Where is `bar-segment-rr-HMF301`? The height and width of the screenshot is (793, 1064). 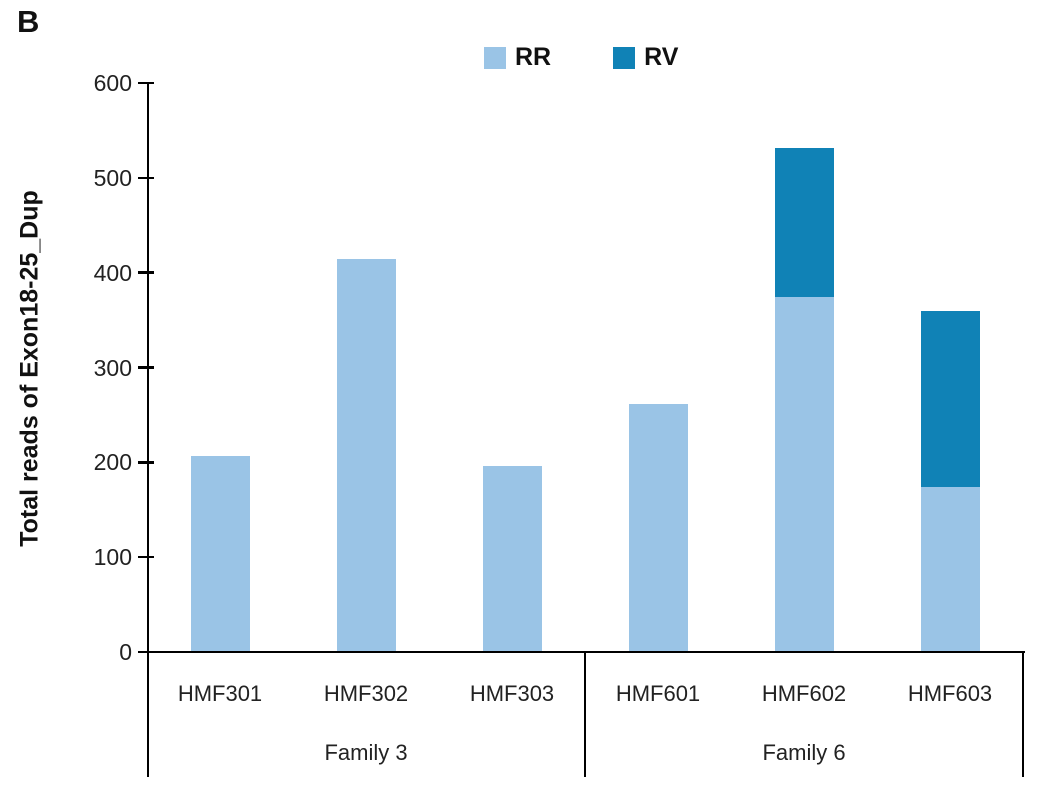 bar-segment-rr-HMF301 is located at coordinates (220, 553).